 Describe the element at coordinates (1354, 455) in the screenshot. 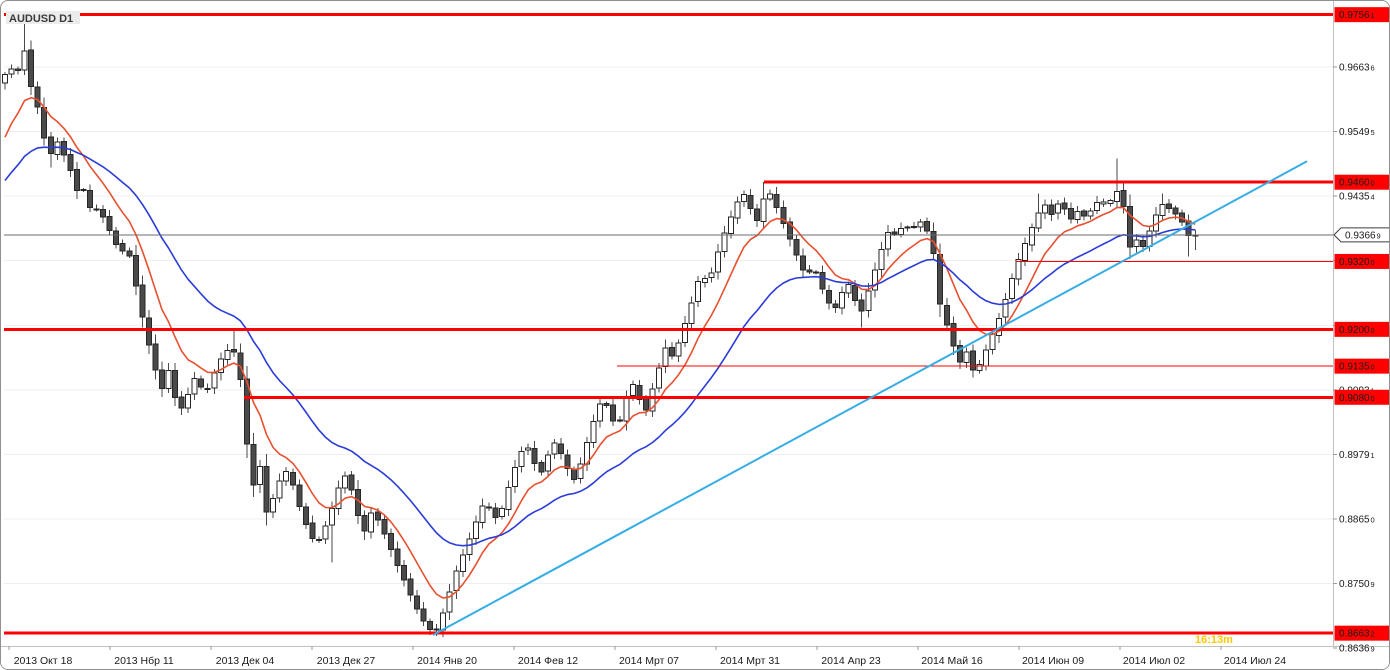

I see `price-axis-label: 0.8979` at that location.